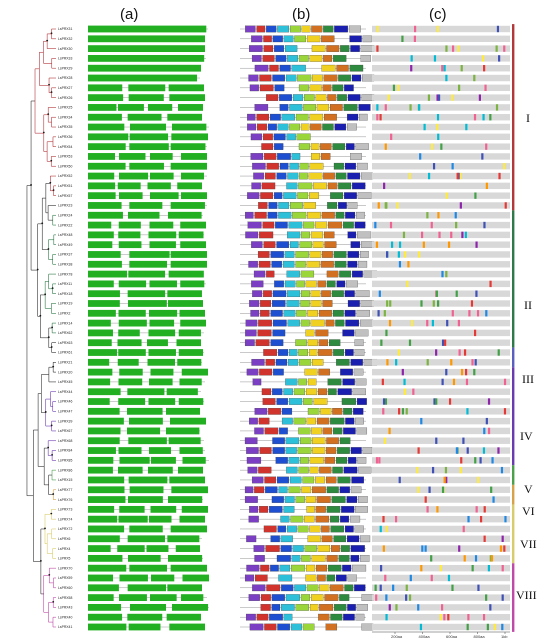  Describe the element at coordinates (441, 635) in the screenshot. I see `axis-panel-c: 200aa 400aa 600aa 800aa 1kb` at that location.